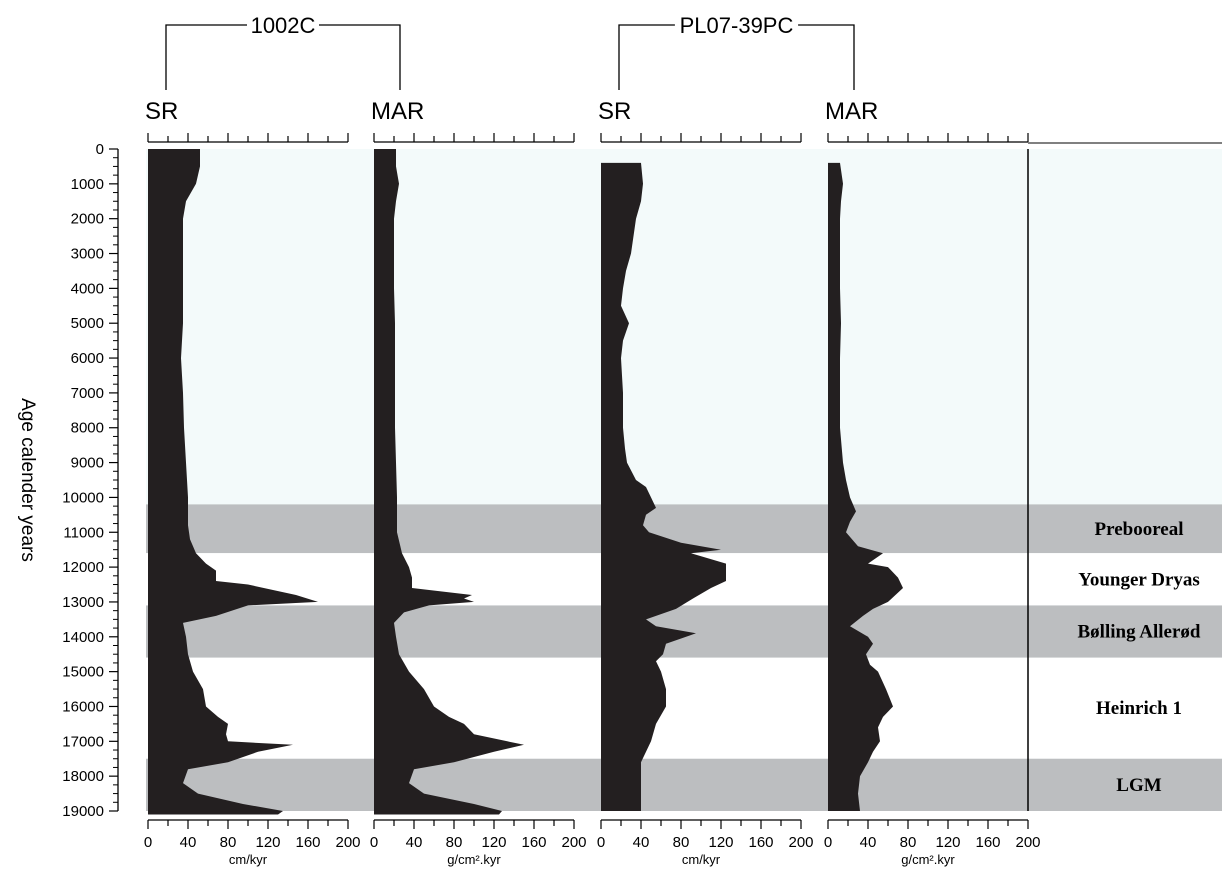  I want to click on x-tick-label-3-2: 80, so click(908, 842).